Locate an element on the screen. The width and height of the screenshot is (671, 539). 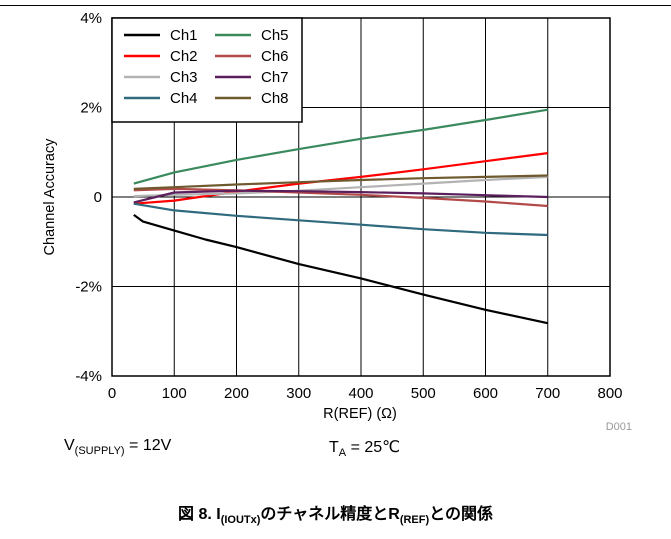
series-line-ch4 is located at coordinates (340, 219).